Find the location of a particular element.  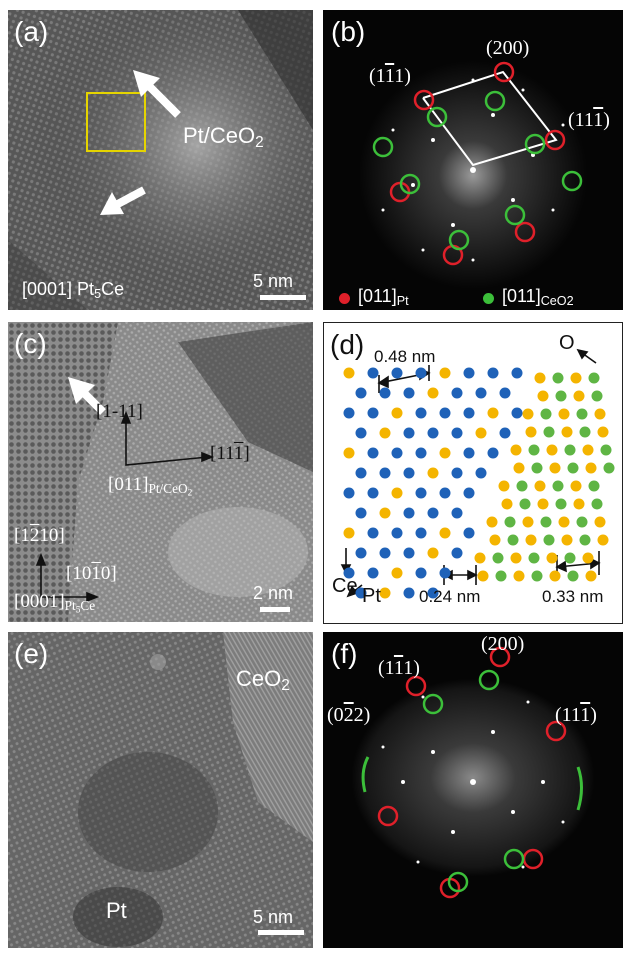

pt-atom-label: Pt is located at coordinates (371, 596).